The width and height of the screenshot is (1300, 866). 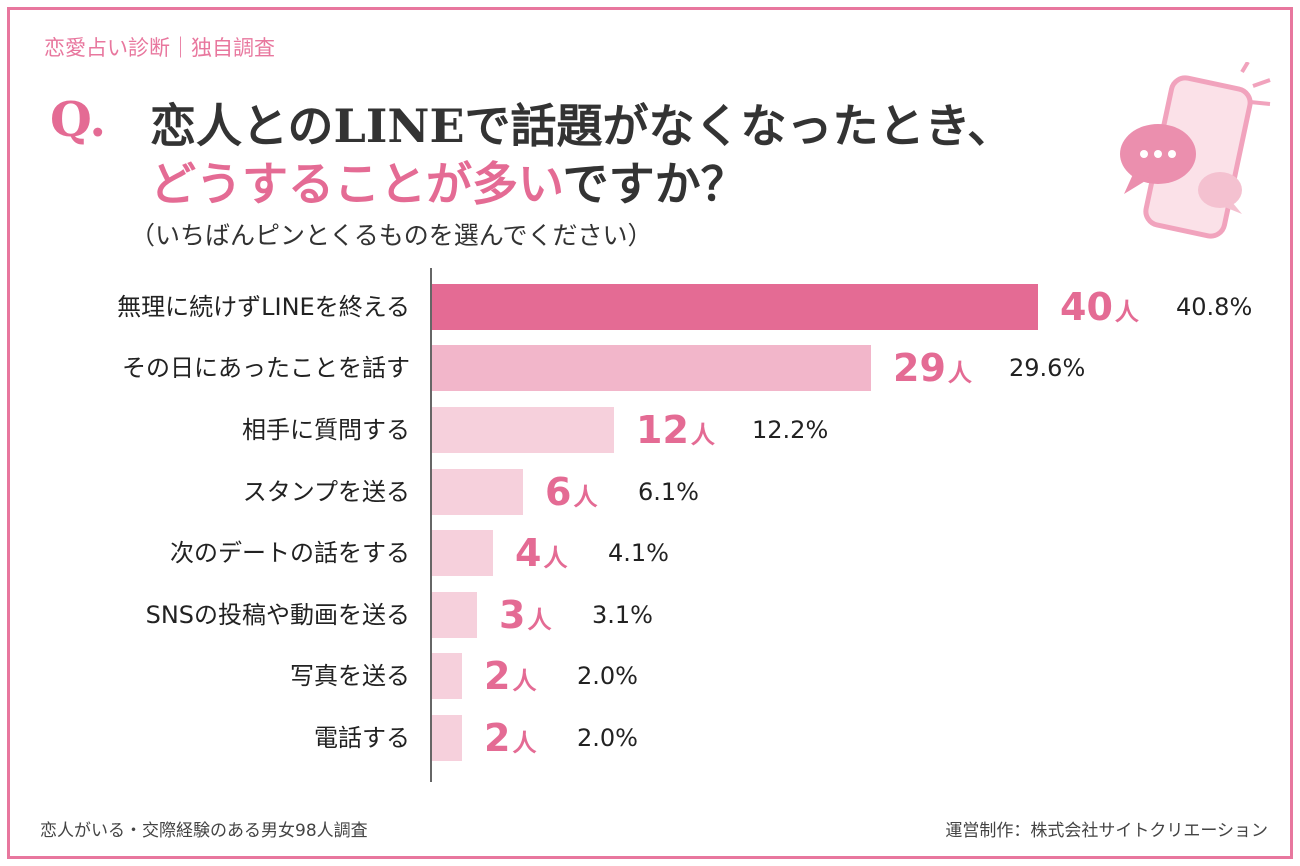 I want to click on count-value: 3, so click(x=512, y=615).